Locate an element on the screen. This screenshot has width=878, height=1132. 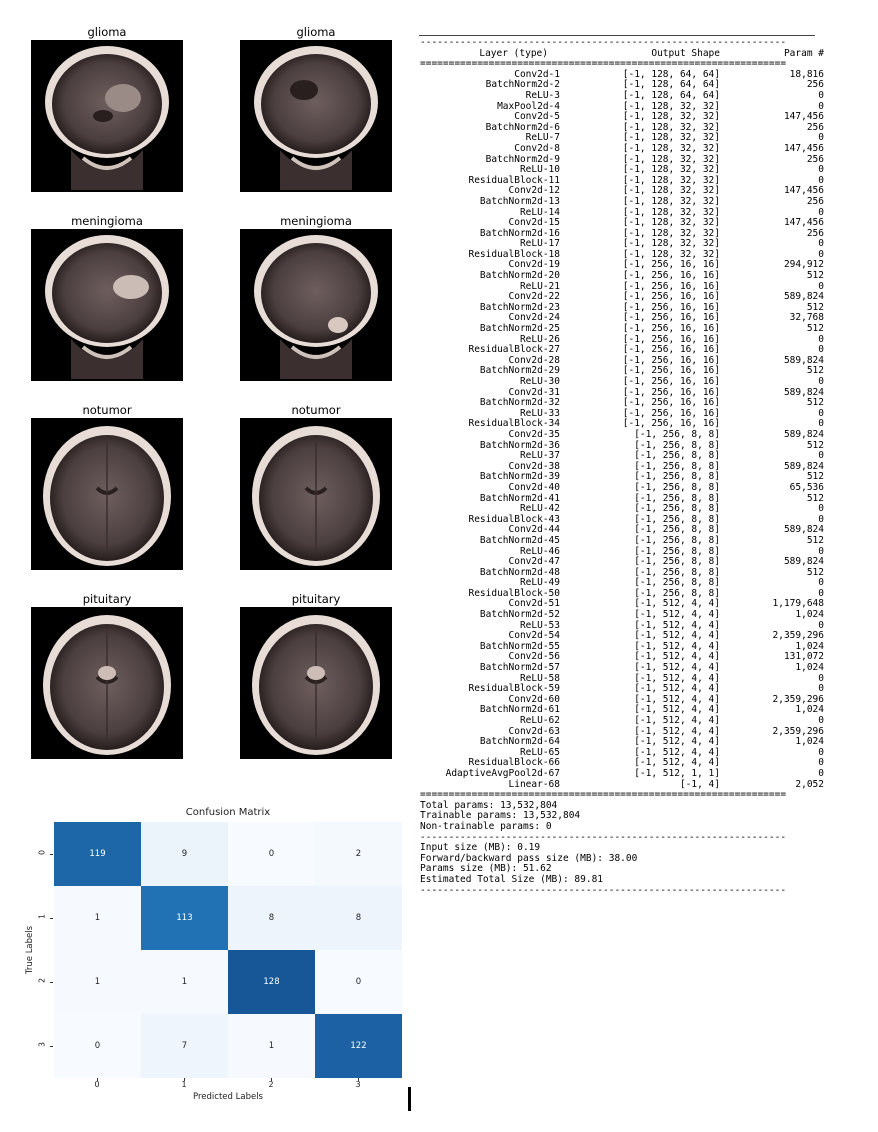
layer-name: Conv2d-51 is located at coordinates (534, 604).